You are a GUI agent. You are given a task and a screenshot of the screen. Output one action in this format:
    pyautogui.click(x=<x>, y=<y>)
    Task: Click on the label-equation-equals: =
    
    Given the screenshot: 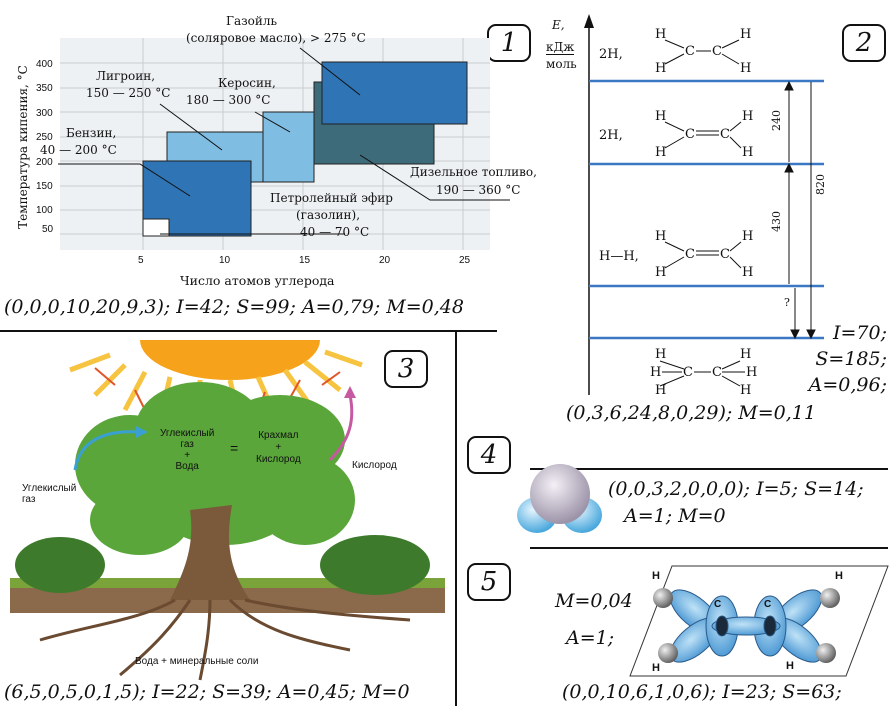 What is the action you would take?
    pyautogui.click(x=234, y=448)
    